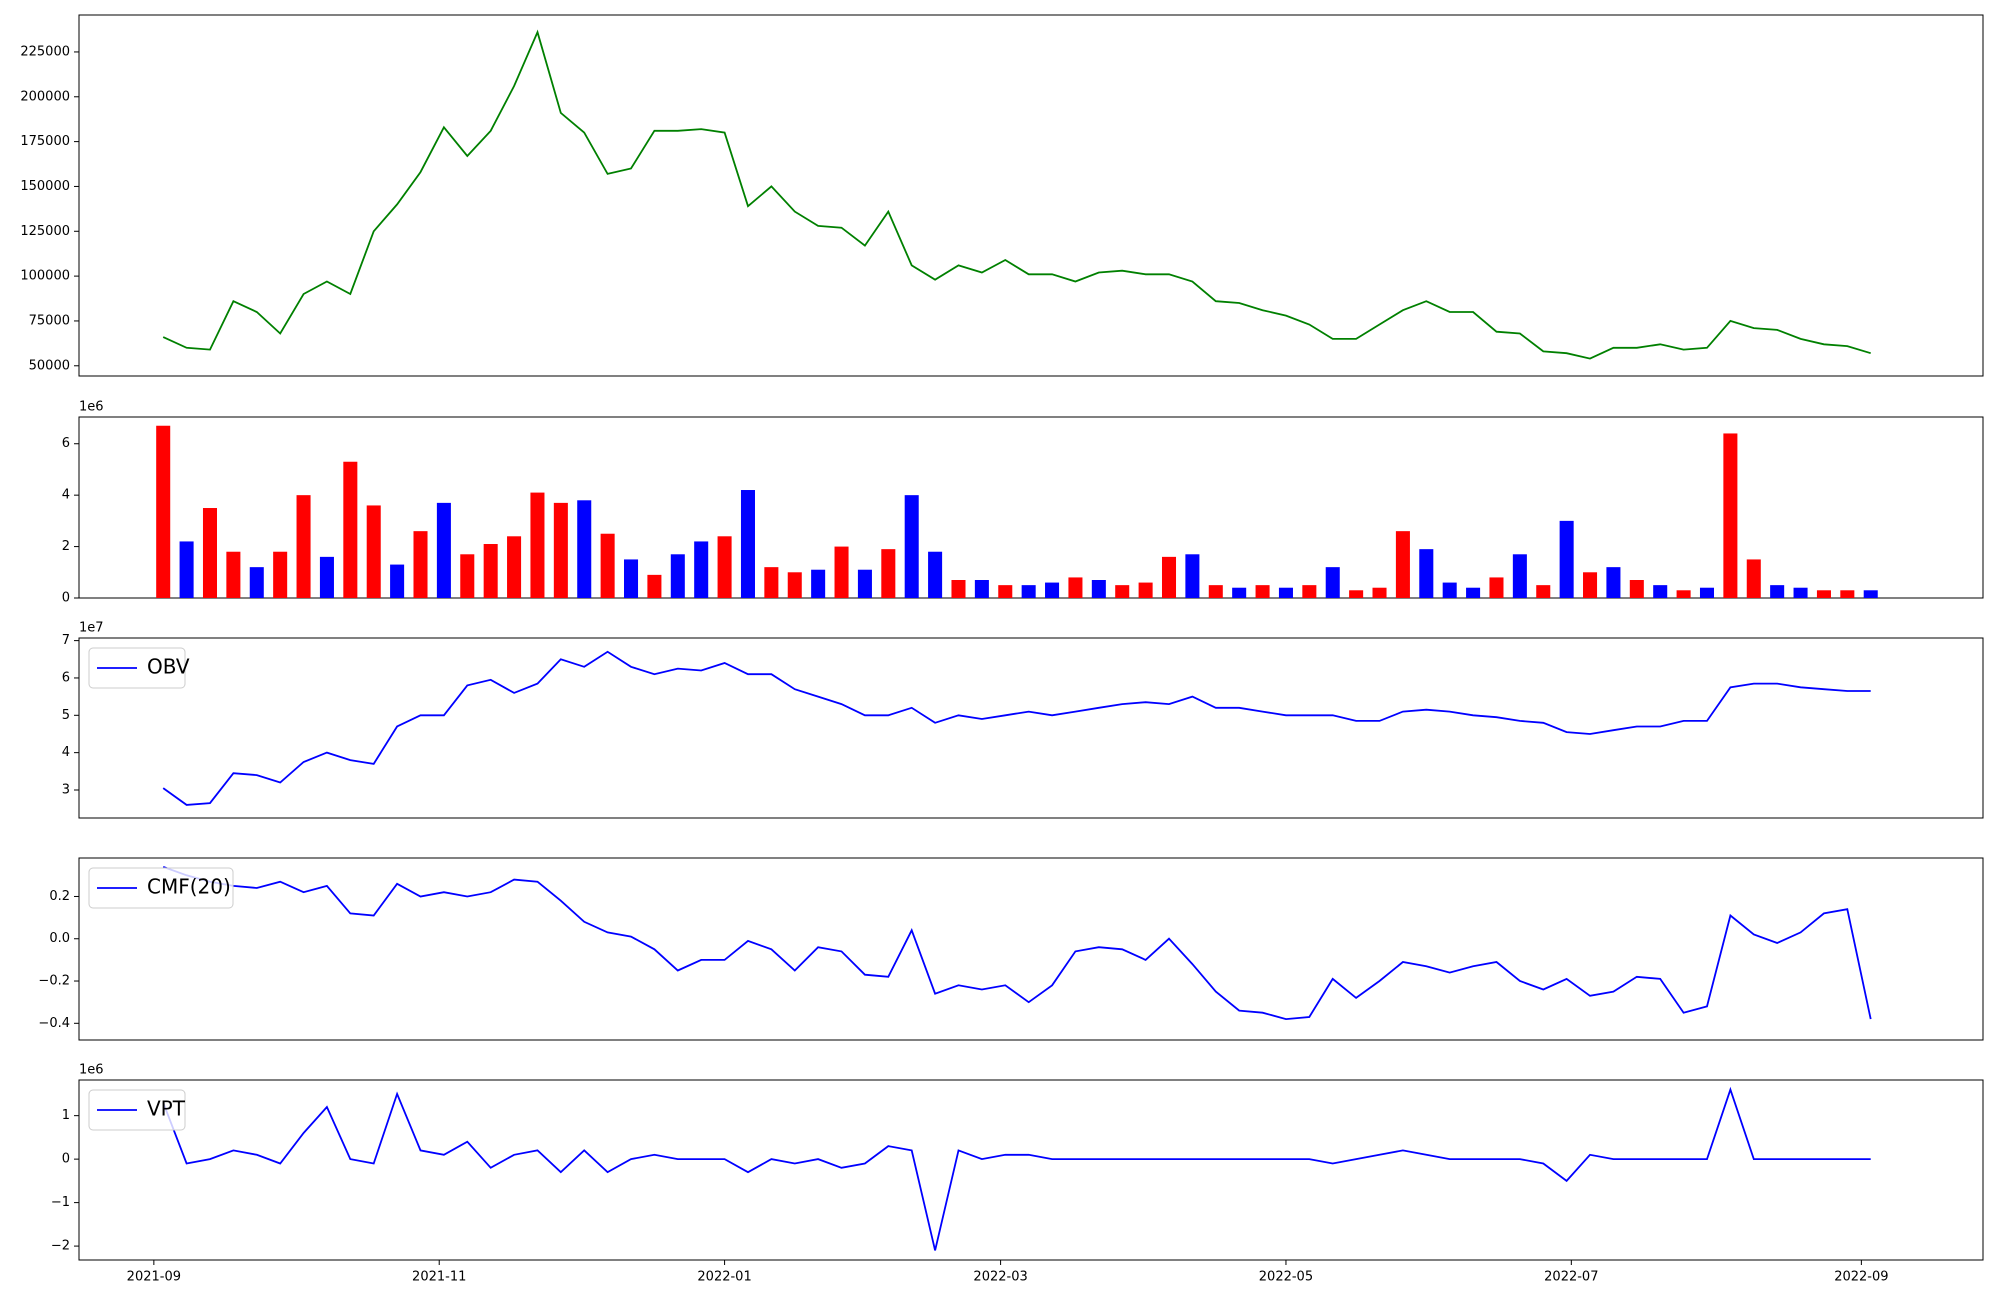 This screenshot has height=1300, width=2000. I want to click on y-tick-label: −0.4, so click(54, 1023).